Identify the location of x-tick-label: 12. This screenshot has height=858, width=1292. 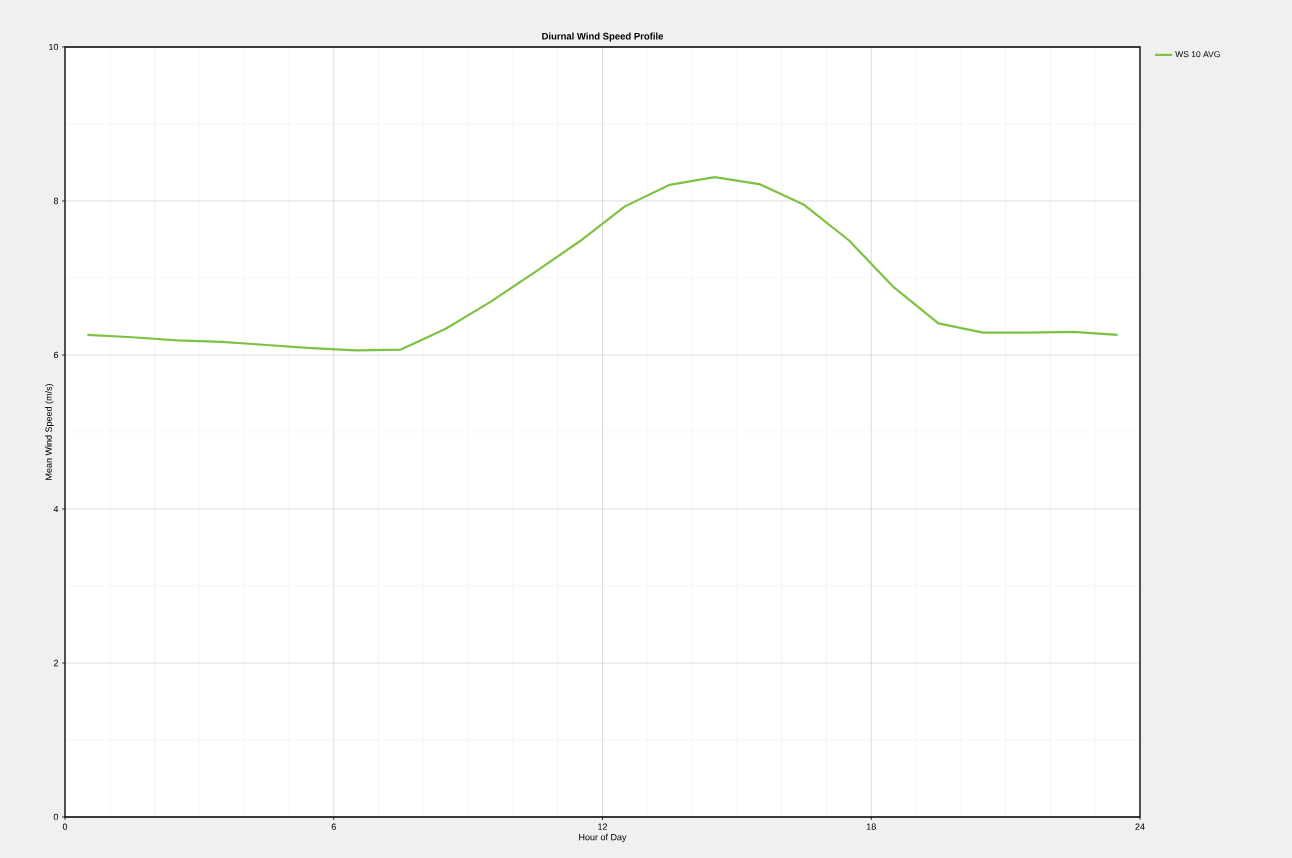
(603, 826).